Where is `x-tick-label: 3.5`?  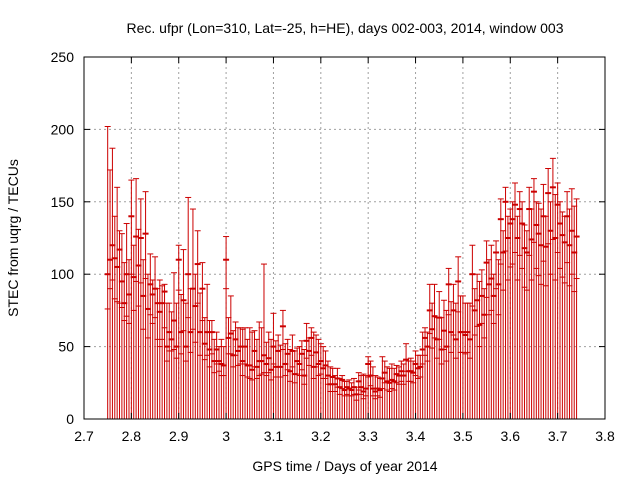
x-tick-label: 3.5 is located at coordinates (463, 436).